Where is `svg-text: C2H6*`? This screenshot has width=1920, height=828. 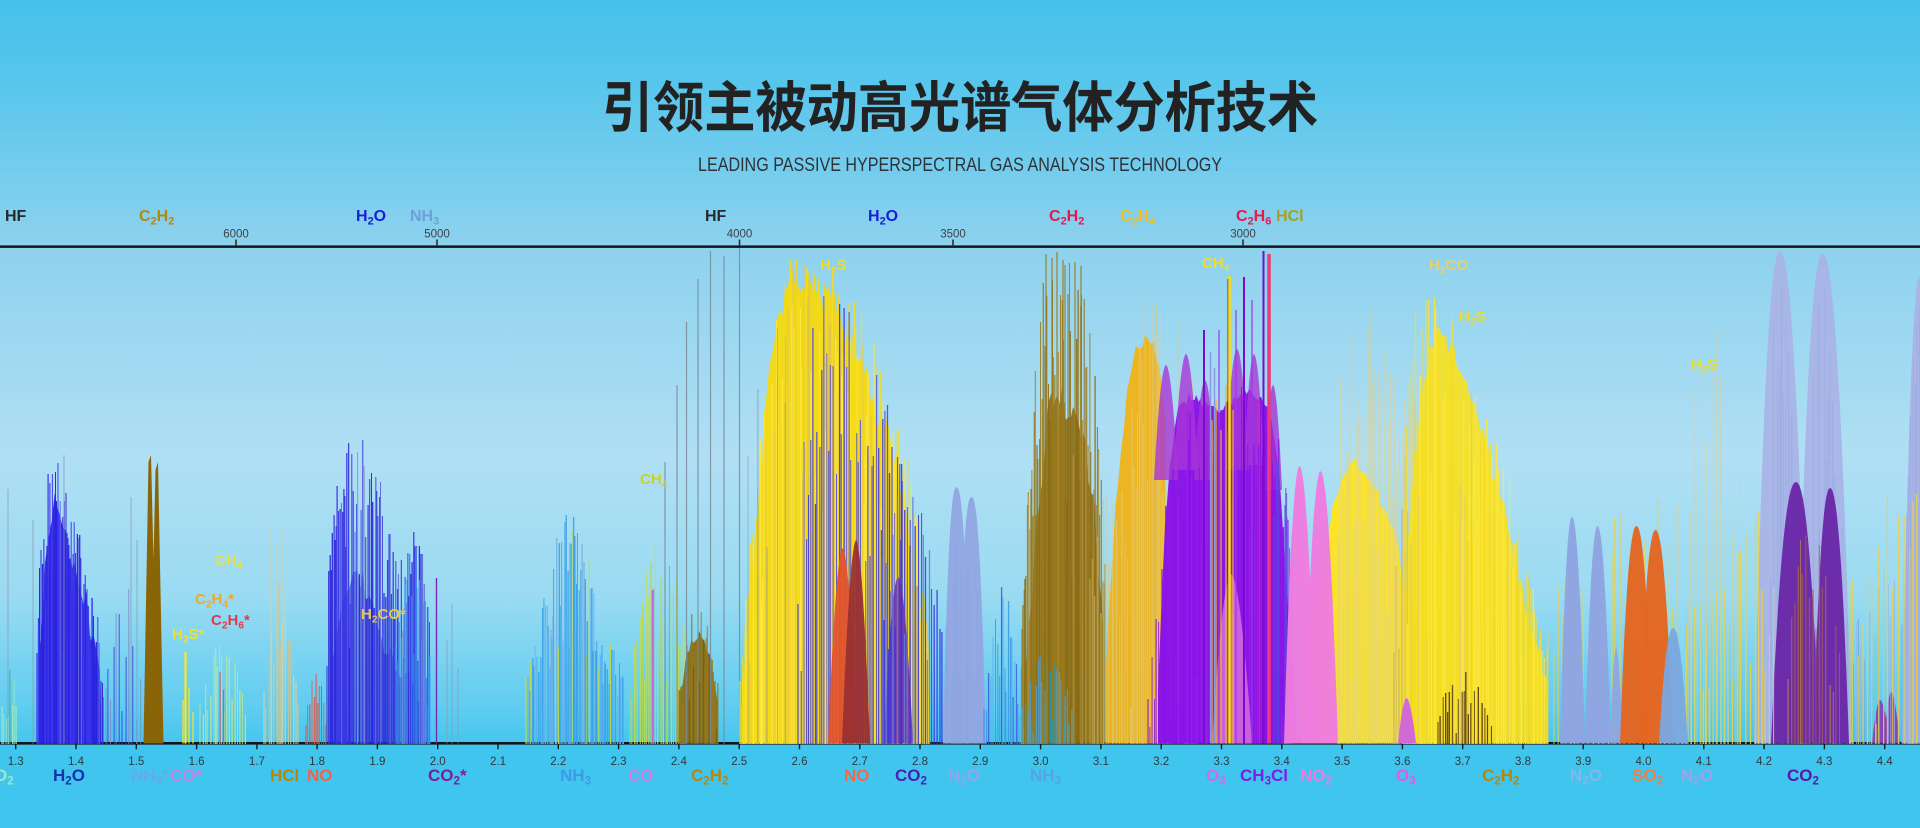 svg-text: C2H6* is located at coordinates (230, 622).